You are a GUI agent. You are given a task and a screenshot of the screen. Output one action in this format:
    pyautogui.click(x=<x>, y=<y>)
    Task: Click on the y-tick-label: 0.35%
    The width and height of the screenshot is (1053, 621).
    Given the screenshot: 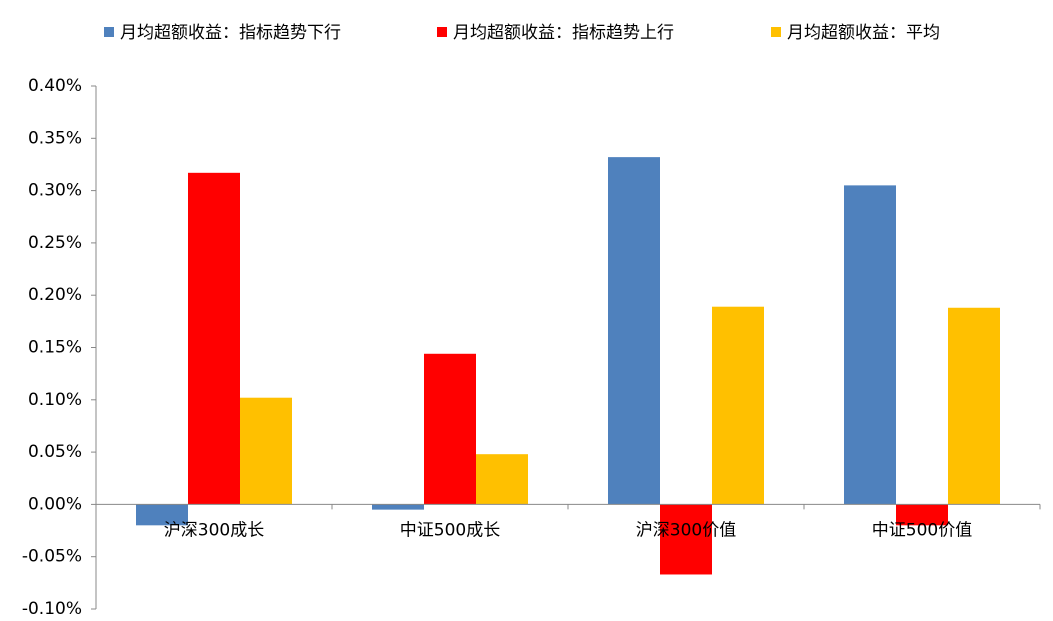 What is the action you would take?
    pyautogui.click(x=55, y=138)
    